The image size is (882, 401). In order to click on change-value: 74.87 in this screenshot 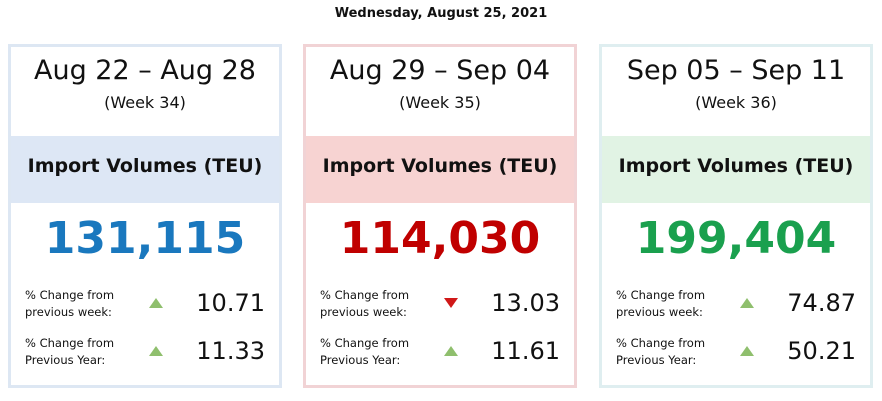, I will do `click(821, 303)`.